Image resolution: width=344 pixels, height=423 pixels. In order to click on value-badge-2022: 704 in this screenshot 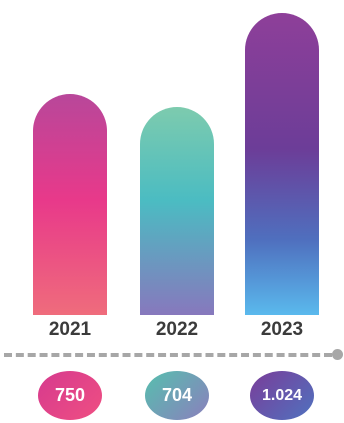, I will do `click(177, 395)`.